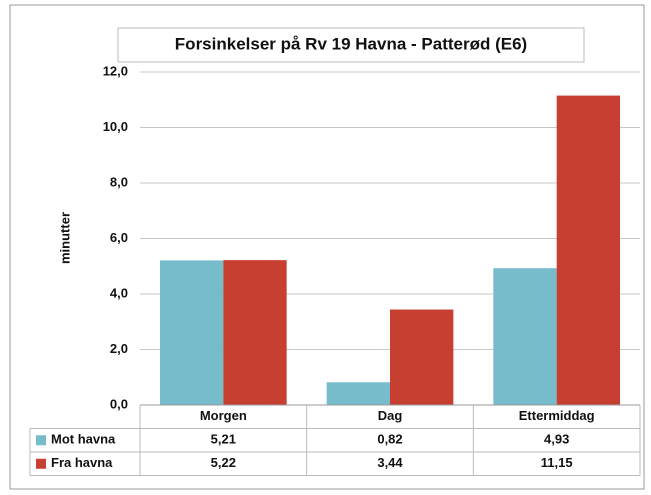  I want to click on y-tick-label: 6,0, so click(119, 237).